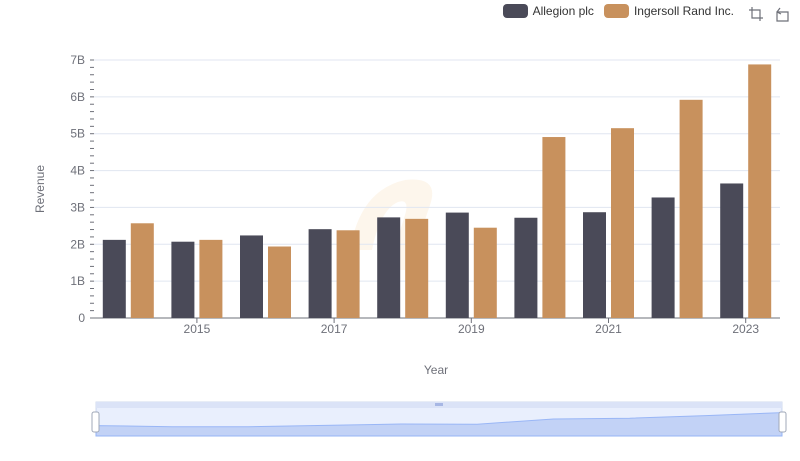 This screenshot has width=800, height=461. Describe the element at coordinates (760, 191) in the screenshot. I see `bar-ingersoll-2023` at that location.